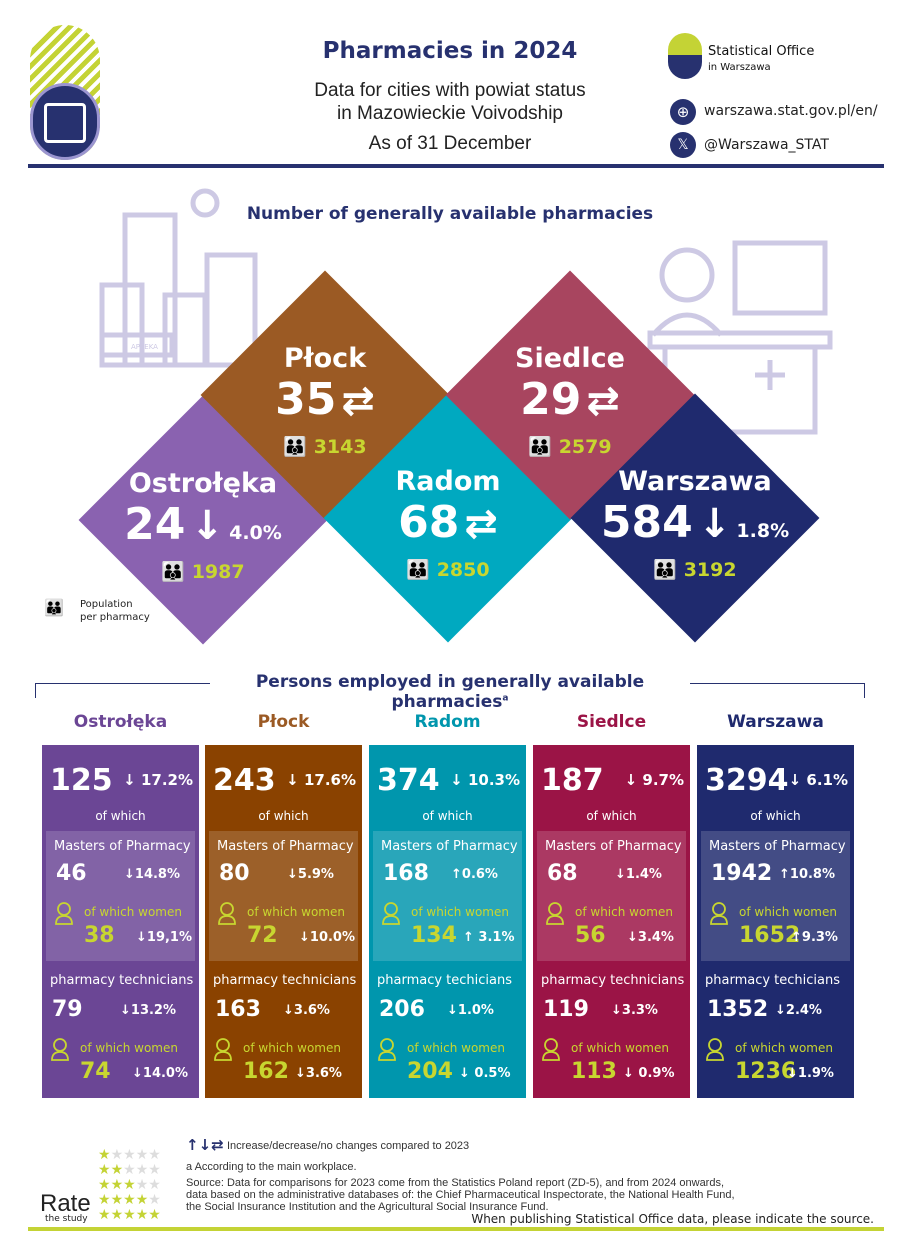 The width and height of the screenshot is (900, 1255). I want to click on rating-stars: ★★★★★ ★★★★★ ★★★★★ ★★★★★ ★★★★★, so click(129, 1185).